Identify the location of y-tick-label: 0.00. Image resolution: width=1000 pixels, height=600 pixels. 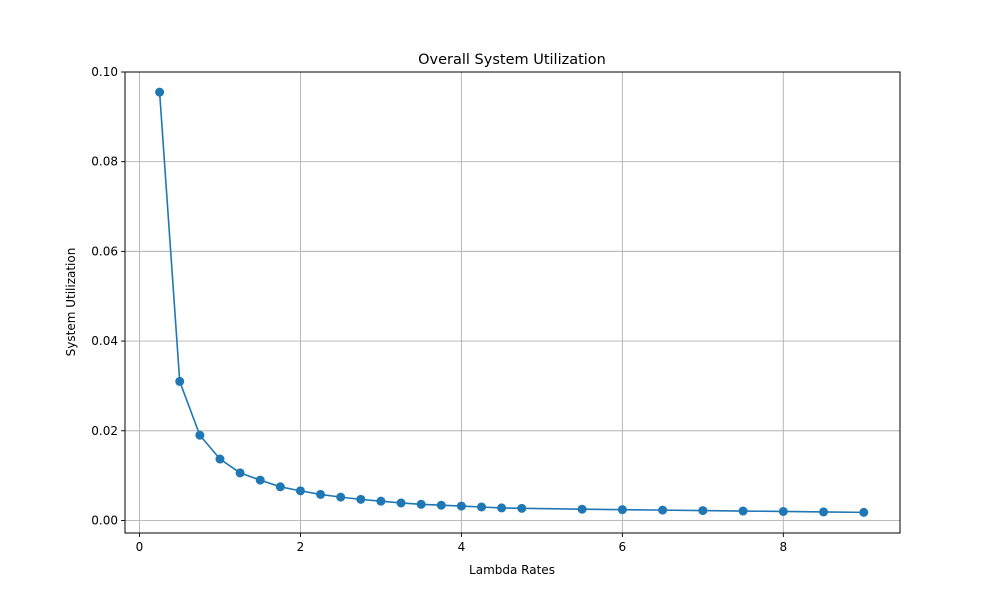
(104, 520).